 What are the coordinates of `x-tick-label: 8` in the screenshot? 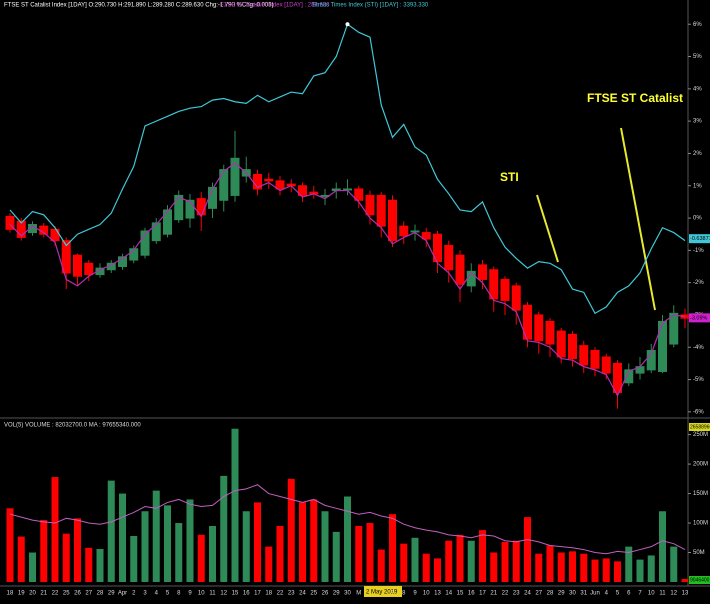 It's located at (404, 594).